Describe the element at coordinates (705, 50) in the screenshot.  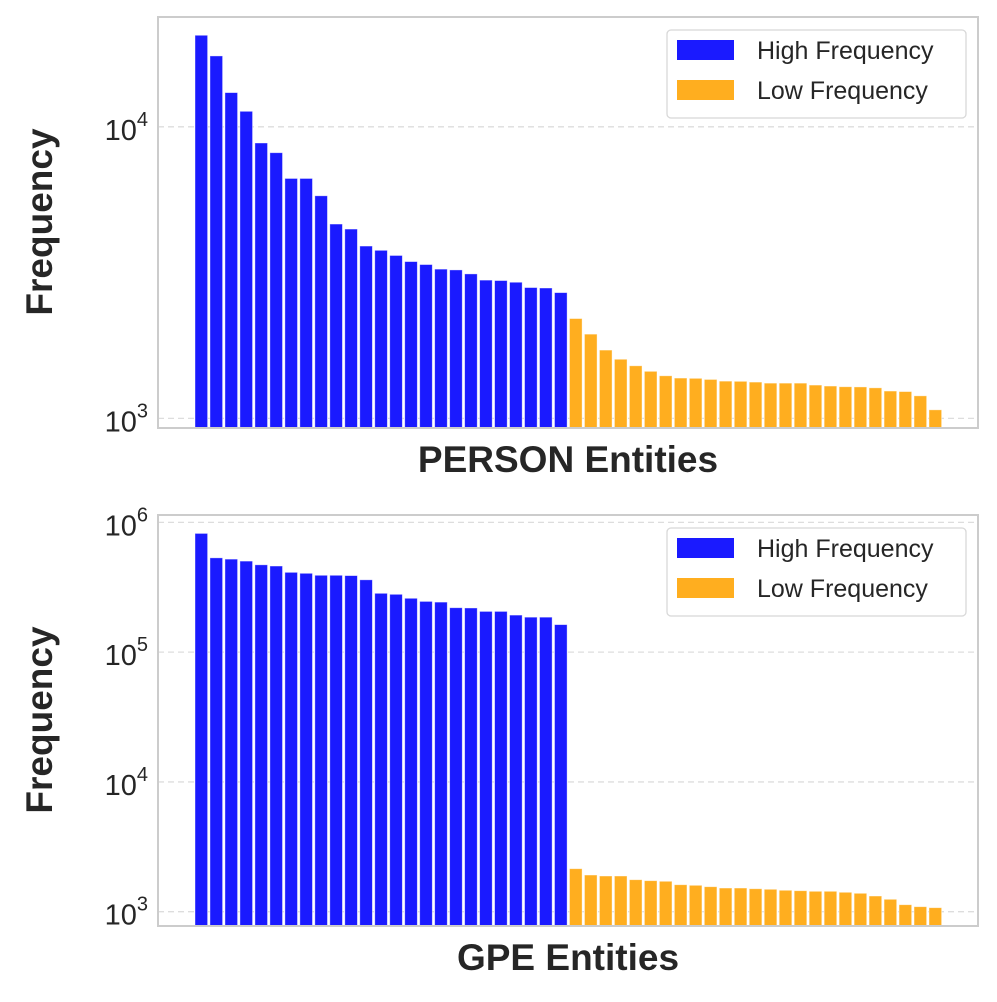
I see `high-frequency-swatch` at that location.